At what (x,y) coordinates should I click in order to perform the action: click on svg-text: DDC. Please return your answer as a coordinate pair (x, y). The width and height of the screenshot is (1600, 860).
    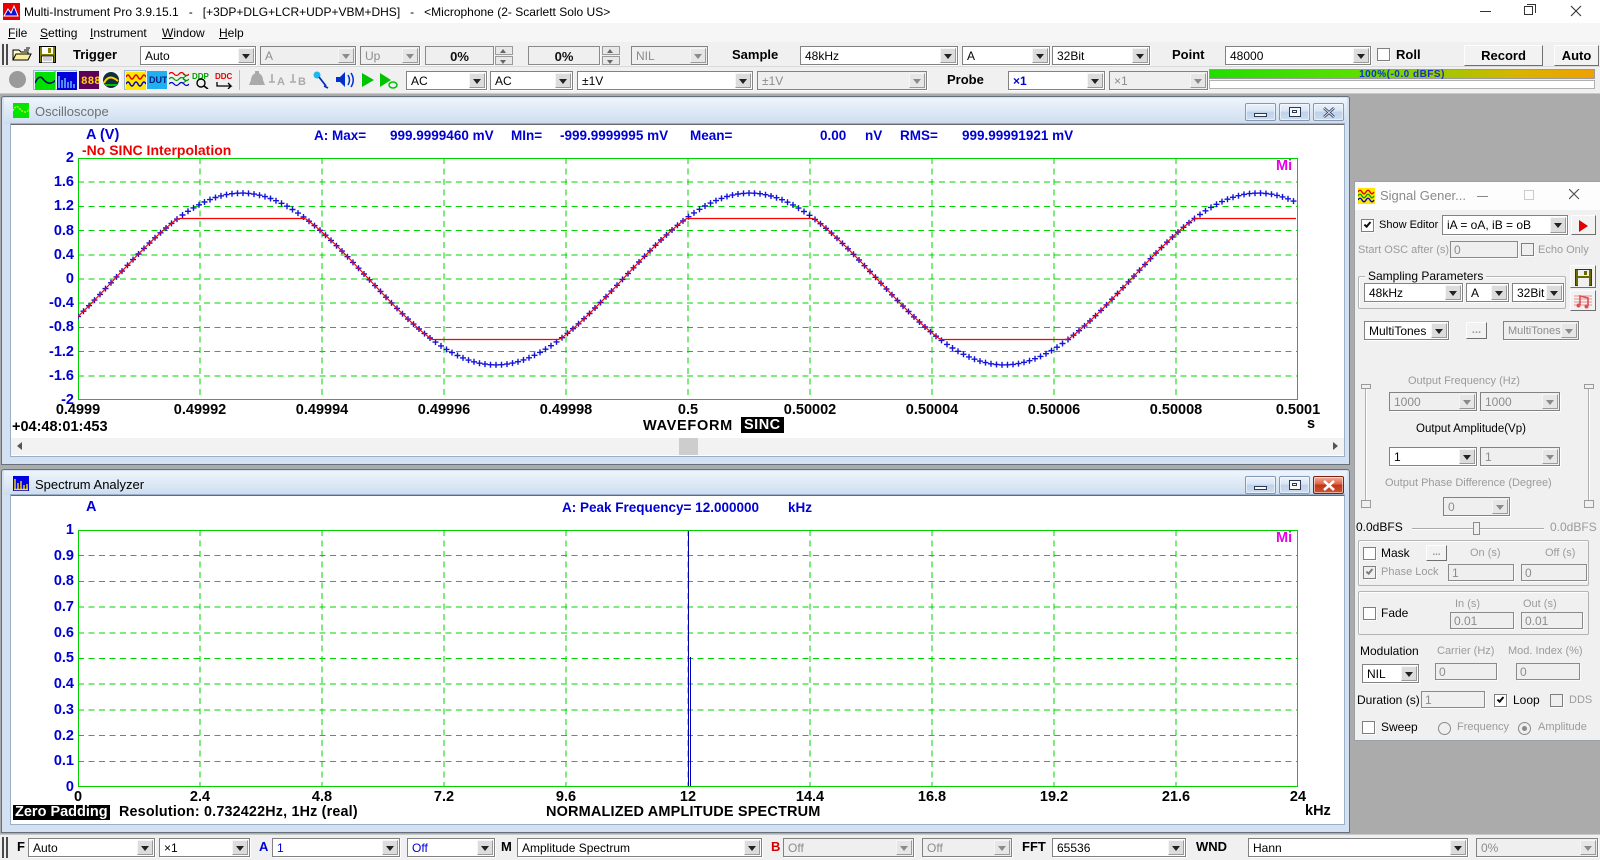
    Looking at the image, I should click on (224, 76).